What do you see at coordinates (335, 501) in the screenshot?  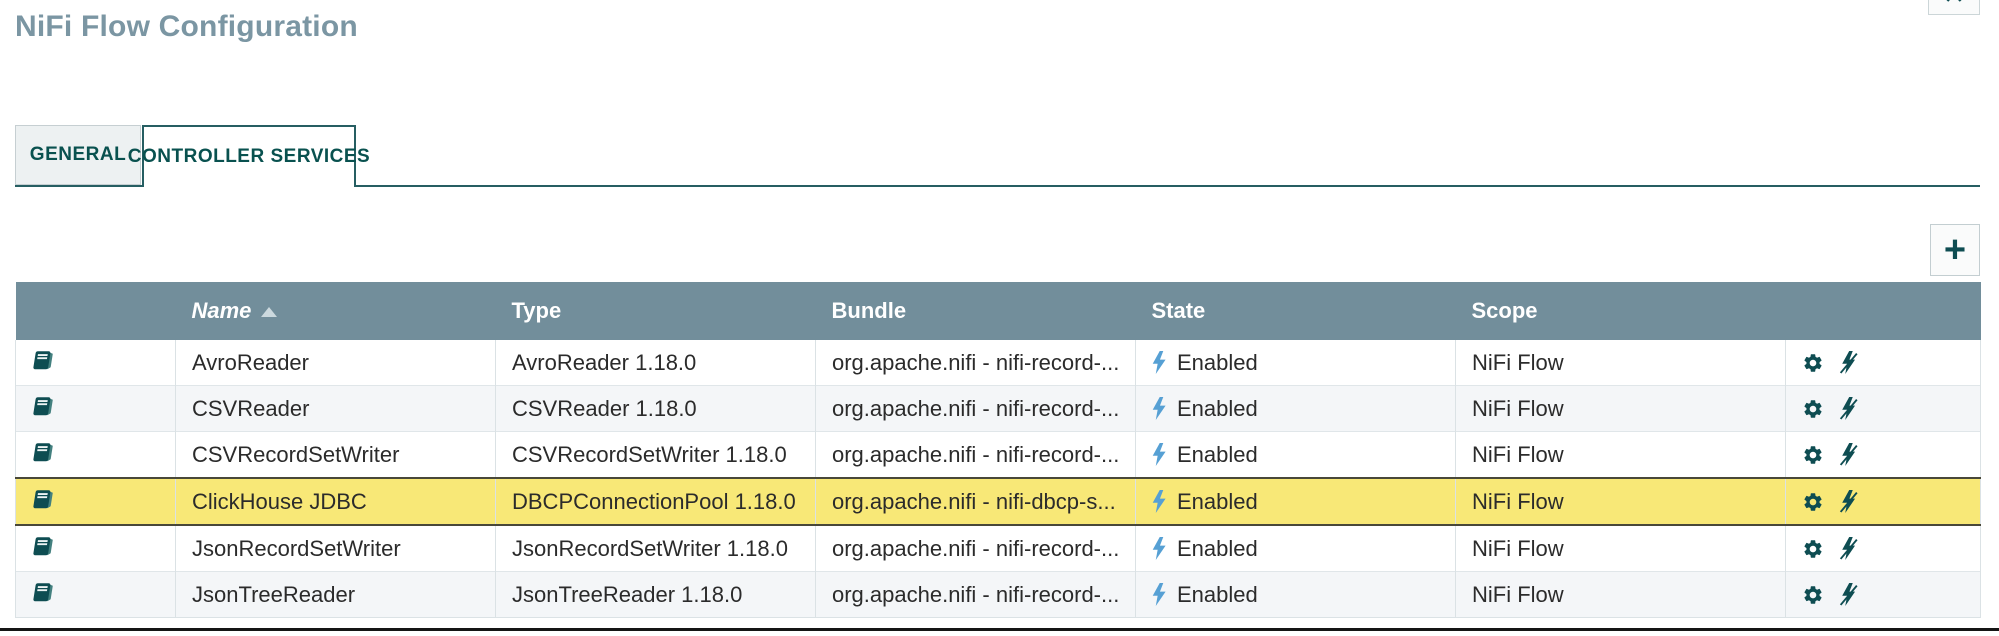 I see `service-name: ClickHouse JDBC` at bounding box center [335, 501].